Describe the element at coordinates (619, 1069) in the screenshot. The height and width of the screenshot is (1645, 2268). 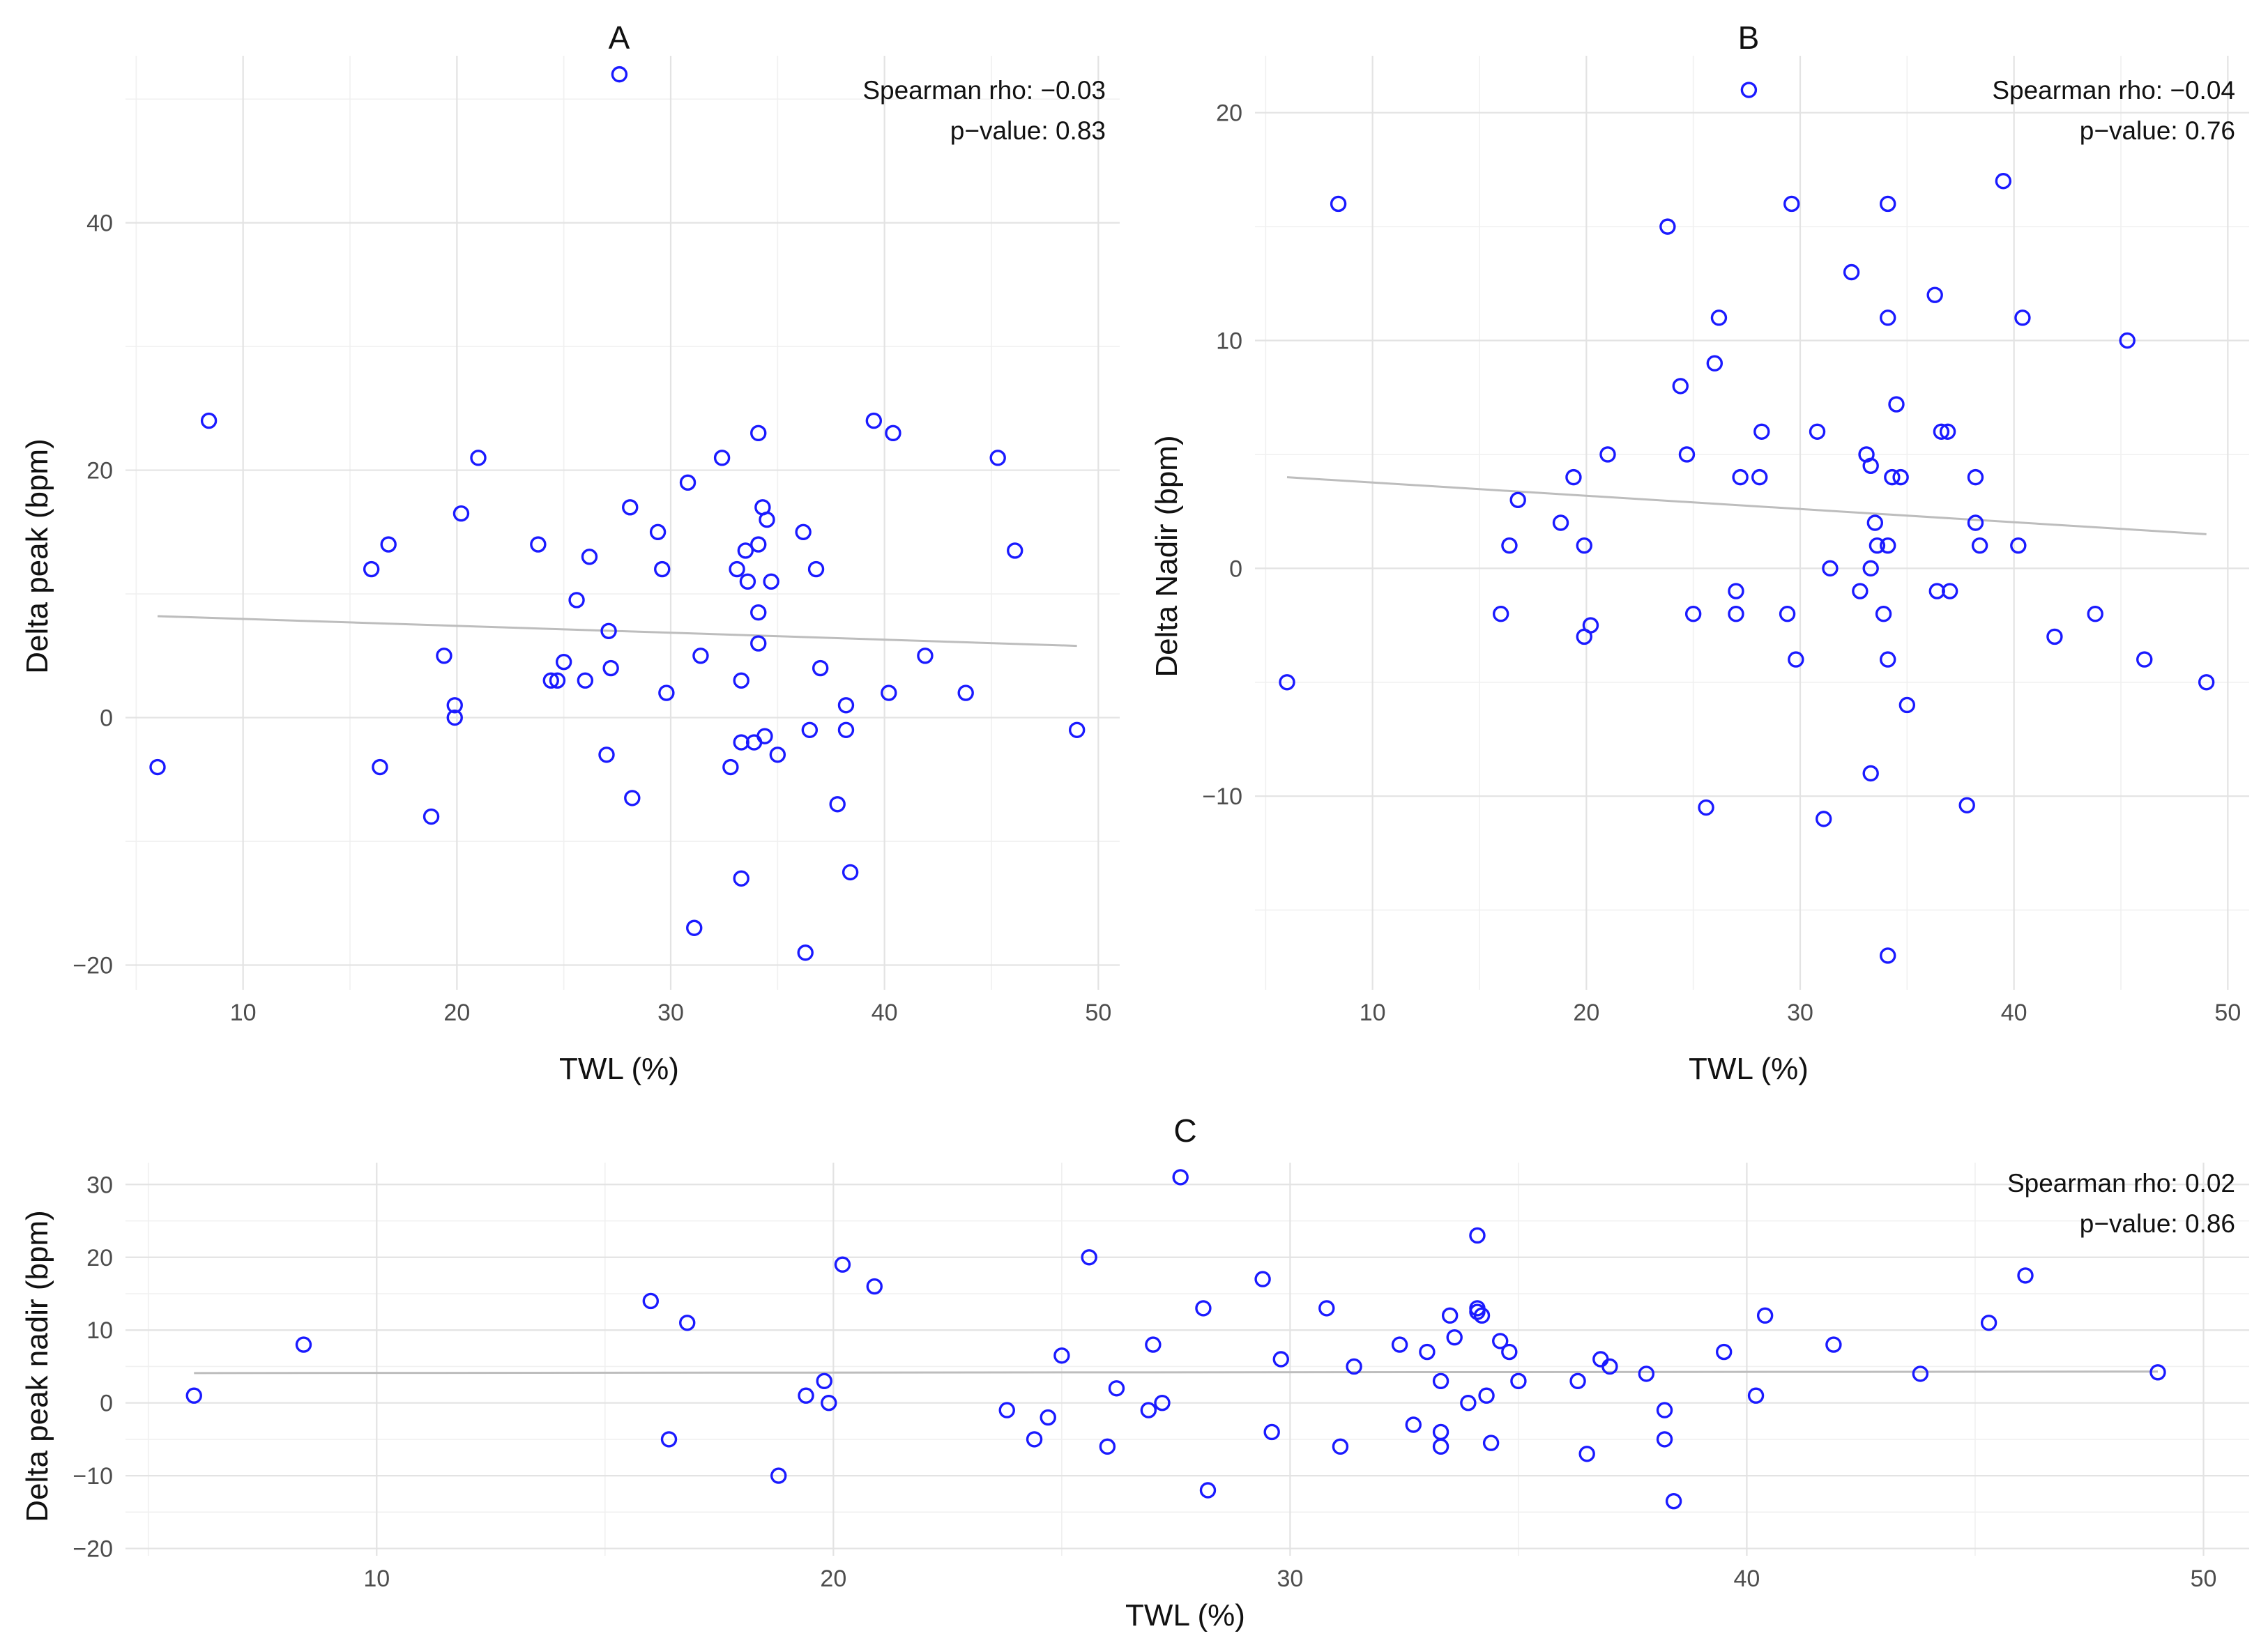
I see `x-axis-label-a: TWL (%)` at that location.